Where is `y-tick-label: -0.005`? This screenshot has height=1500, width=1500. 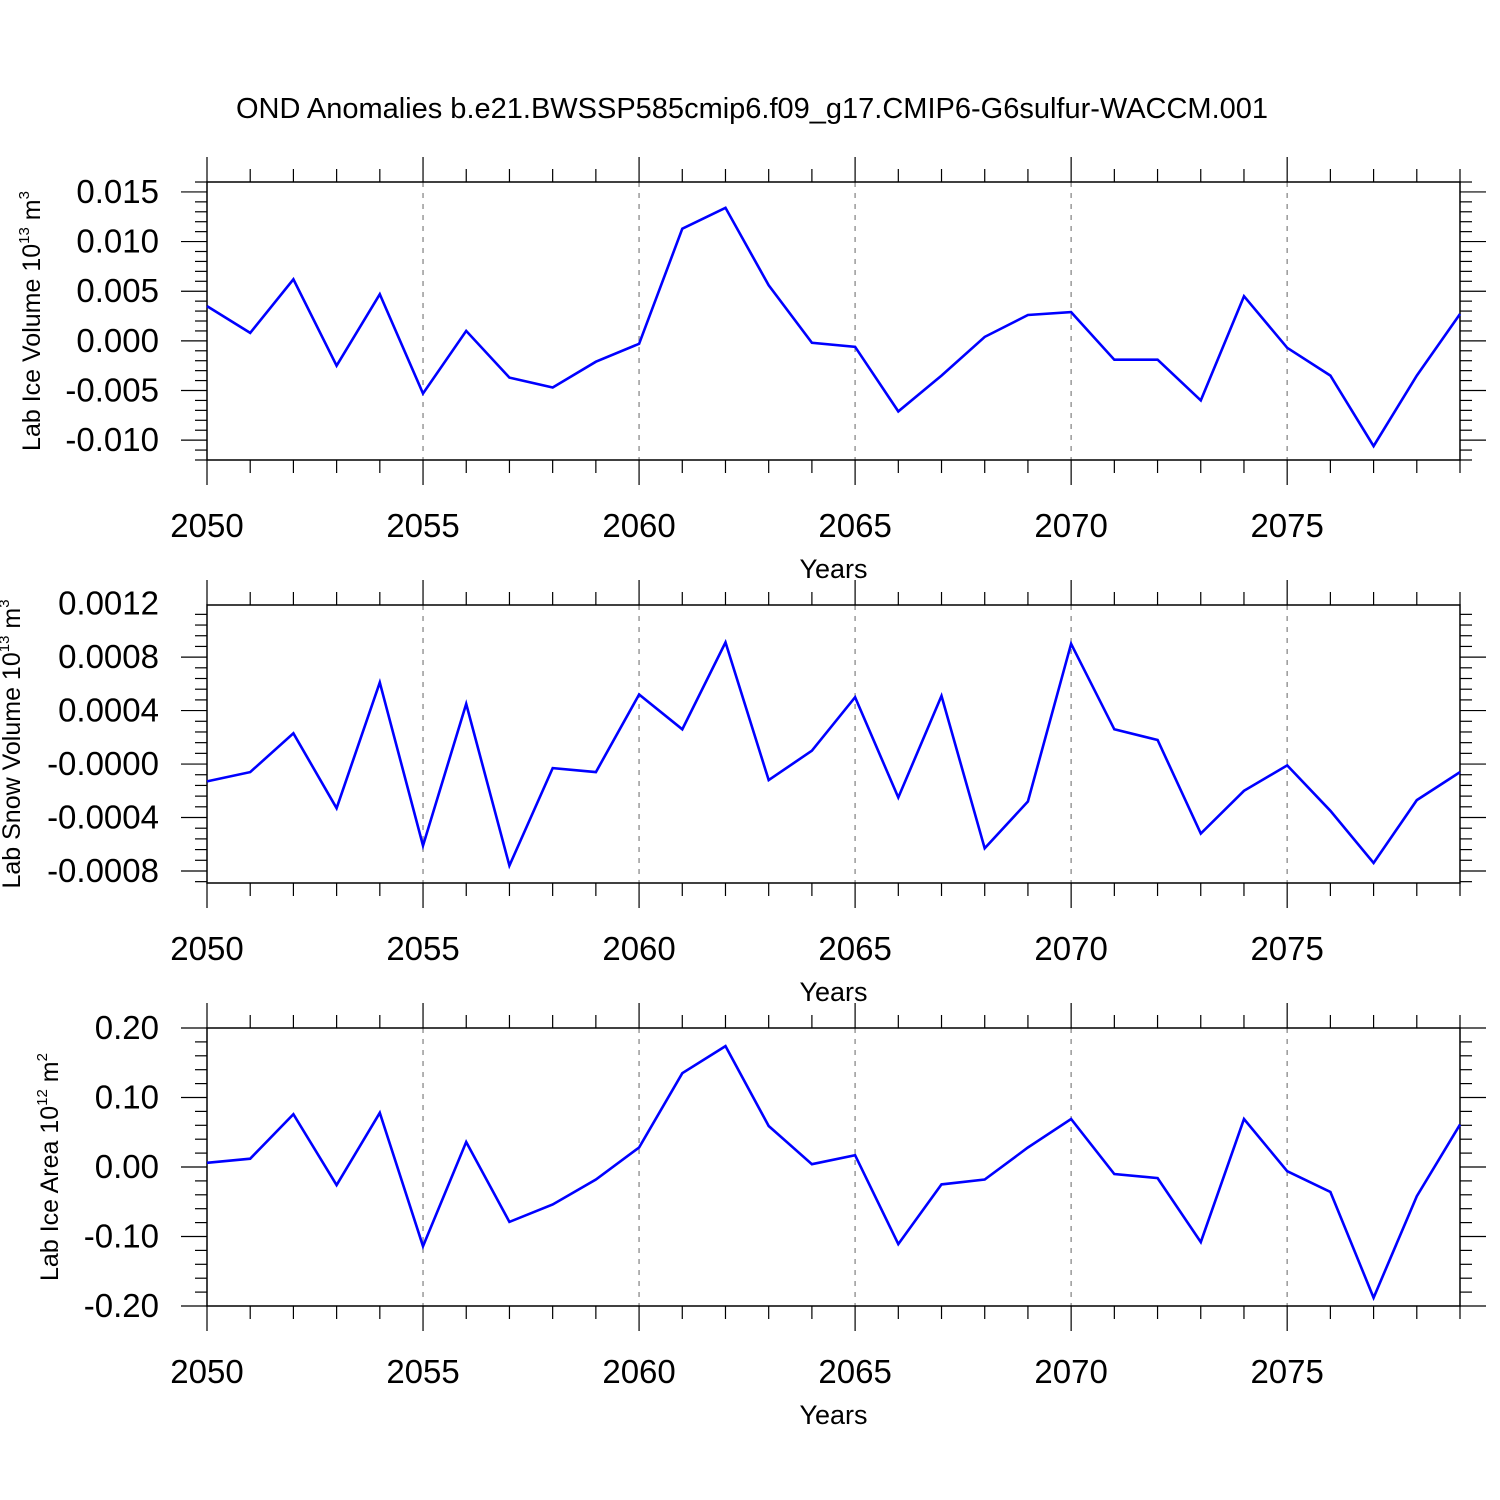 y-tick-label: -0.005 is located at coordinates (112, 390).